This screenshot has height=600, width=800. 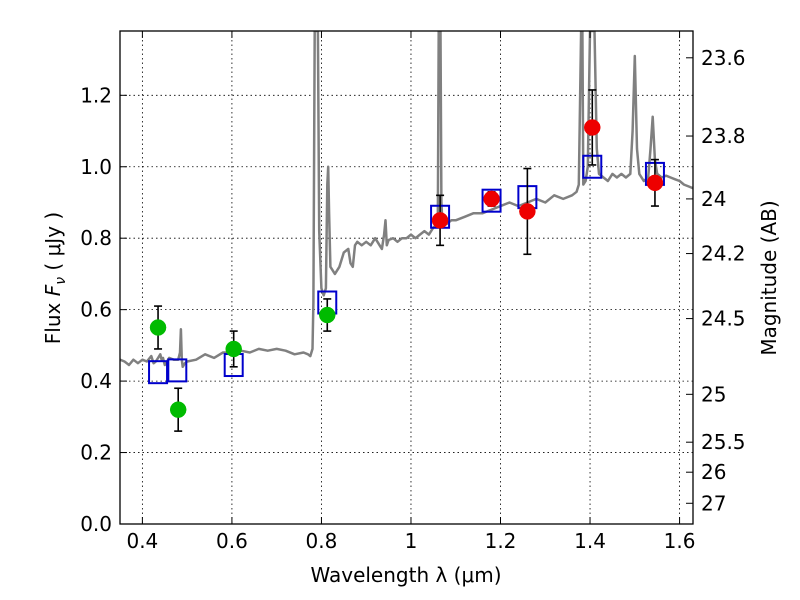 What do you see at coordinates (713, 394) in the screenshot?
I see `y2-tick-label: 25` at bounding box center [713, 394].